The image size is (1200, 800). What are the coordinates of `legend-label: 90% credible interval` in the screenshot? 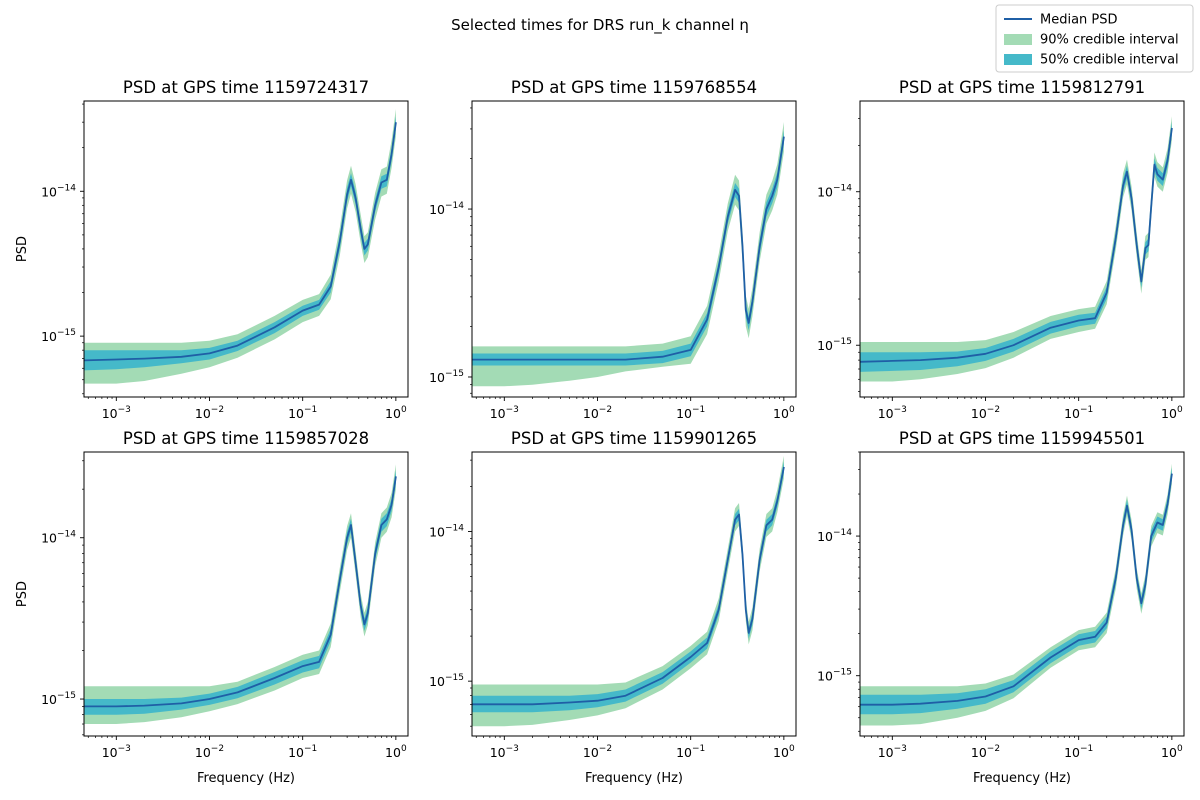 It's located at (1109, 40).